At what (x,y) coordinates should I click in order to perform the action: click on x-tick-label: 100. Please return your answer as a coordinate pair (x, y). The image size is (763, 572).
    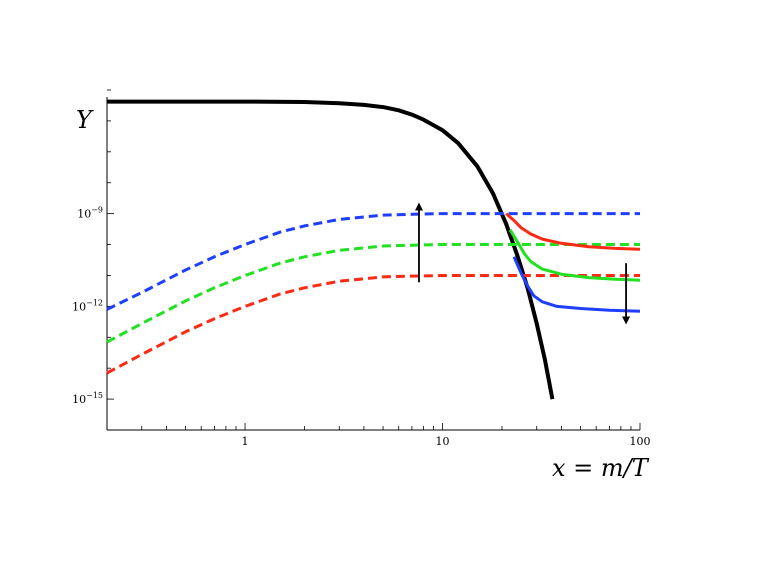
    Looking at the image, I should click on (640, 441).